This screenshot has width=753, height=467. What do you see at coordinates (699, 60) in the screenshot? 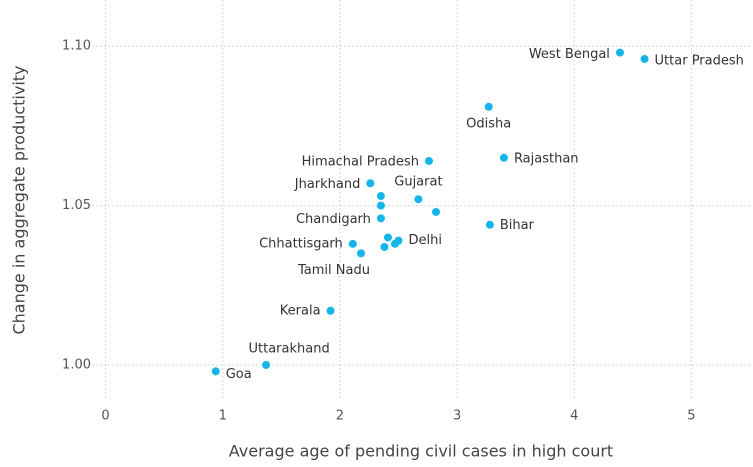
I see `point-label: Uttar Pradesh` at bounding box center [699, 60].